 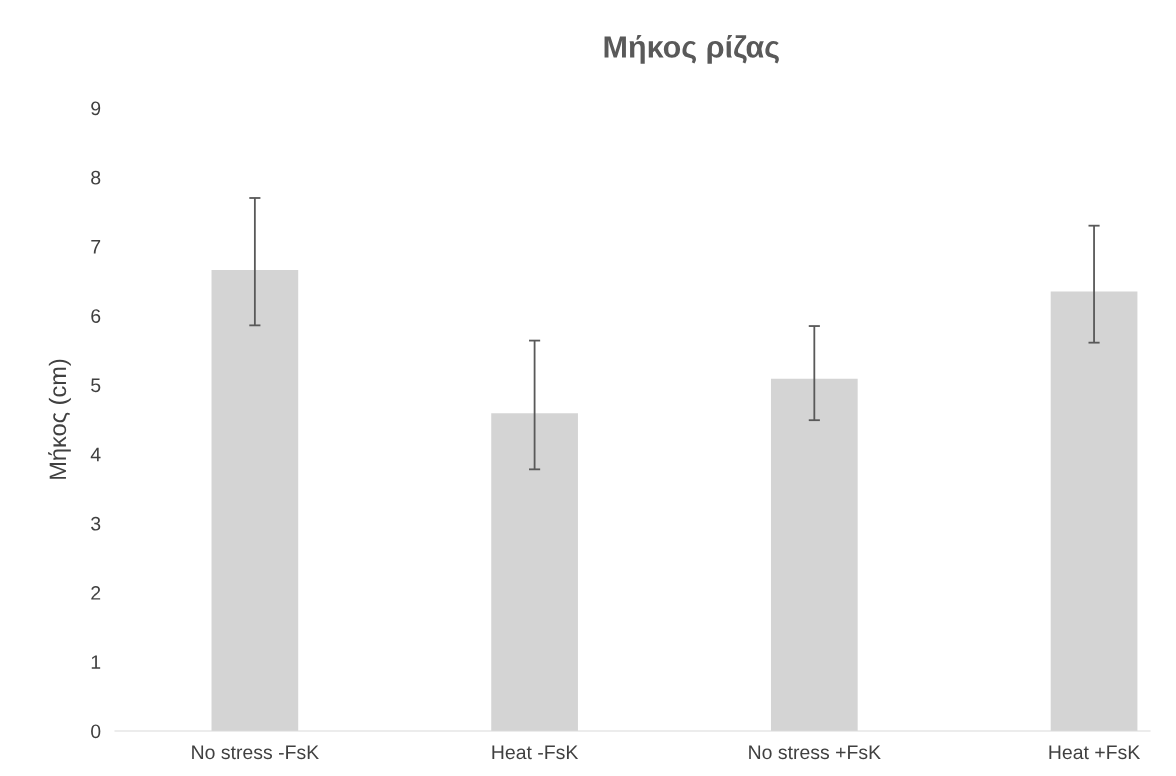 What do you see at coordinates (815, 752) in the screenshot?
I see `x-tick-label: No stress +FsK` at bounding box center [815, 752].